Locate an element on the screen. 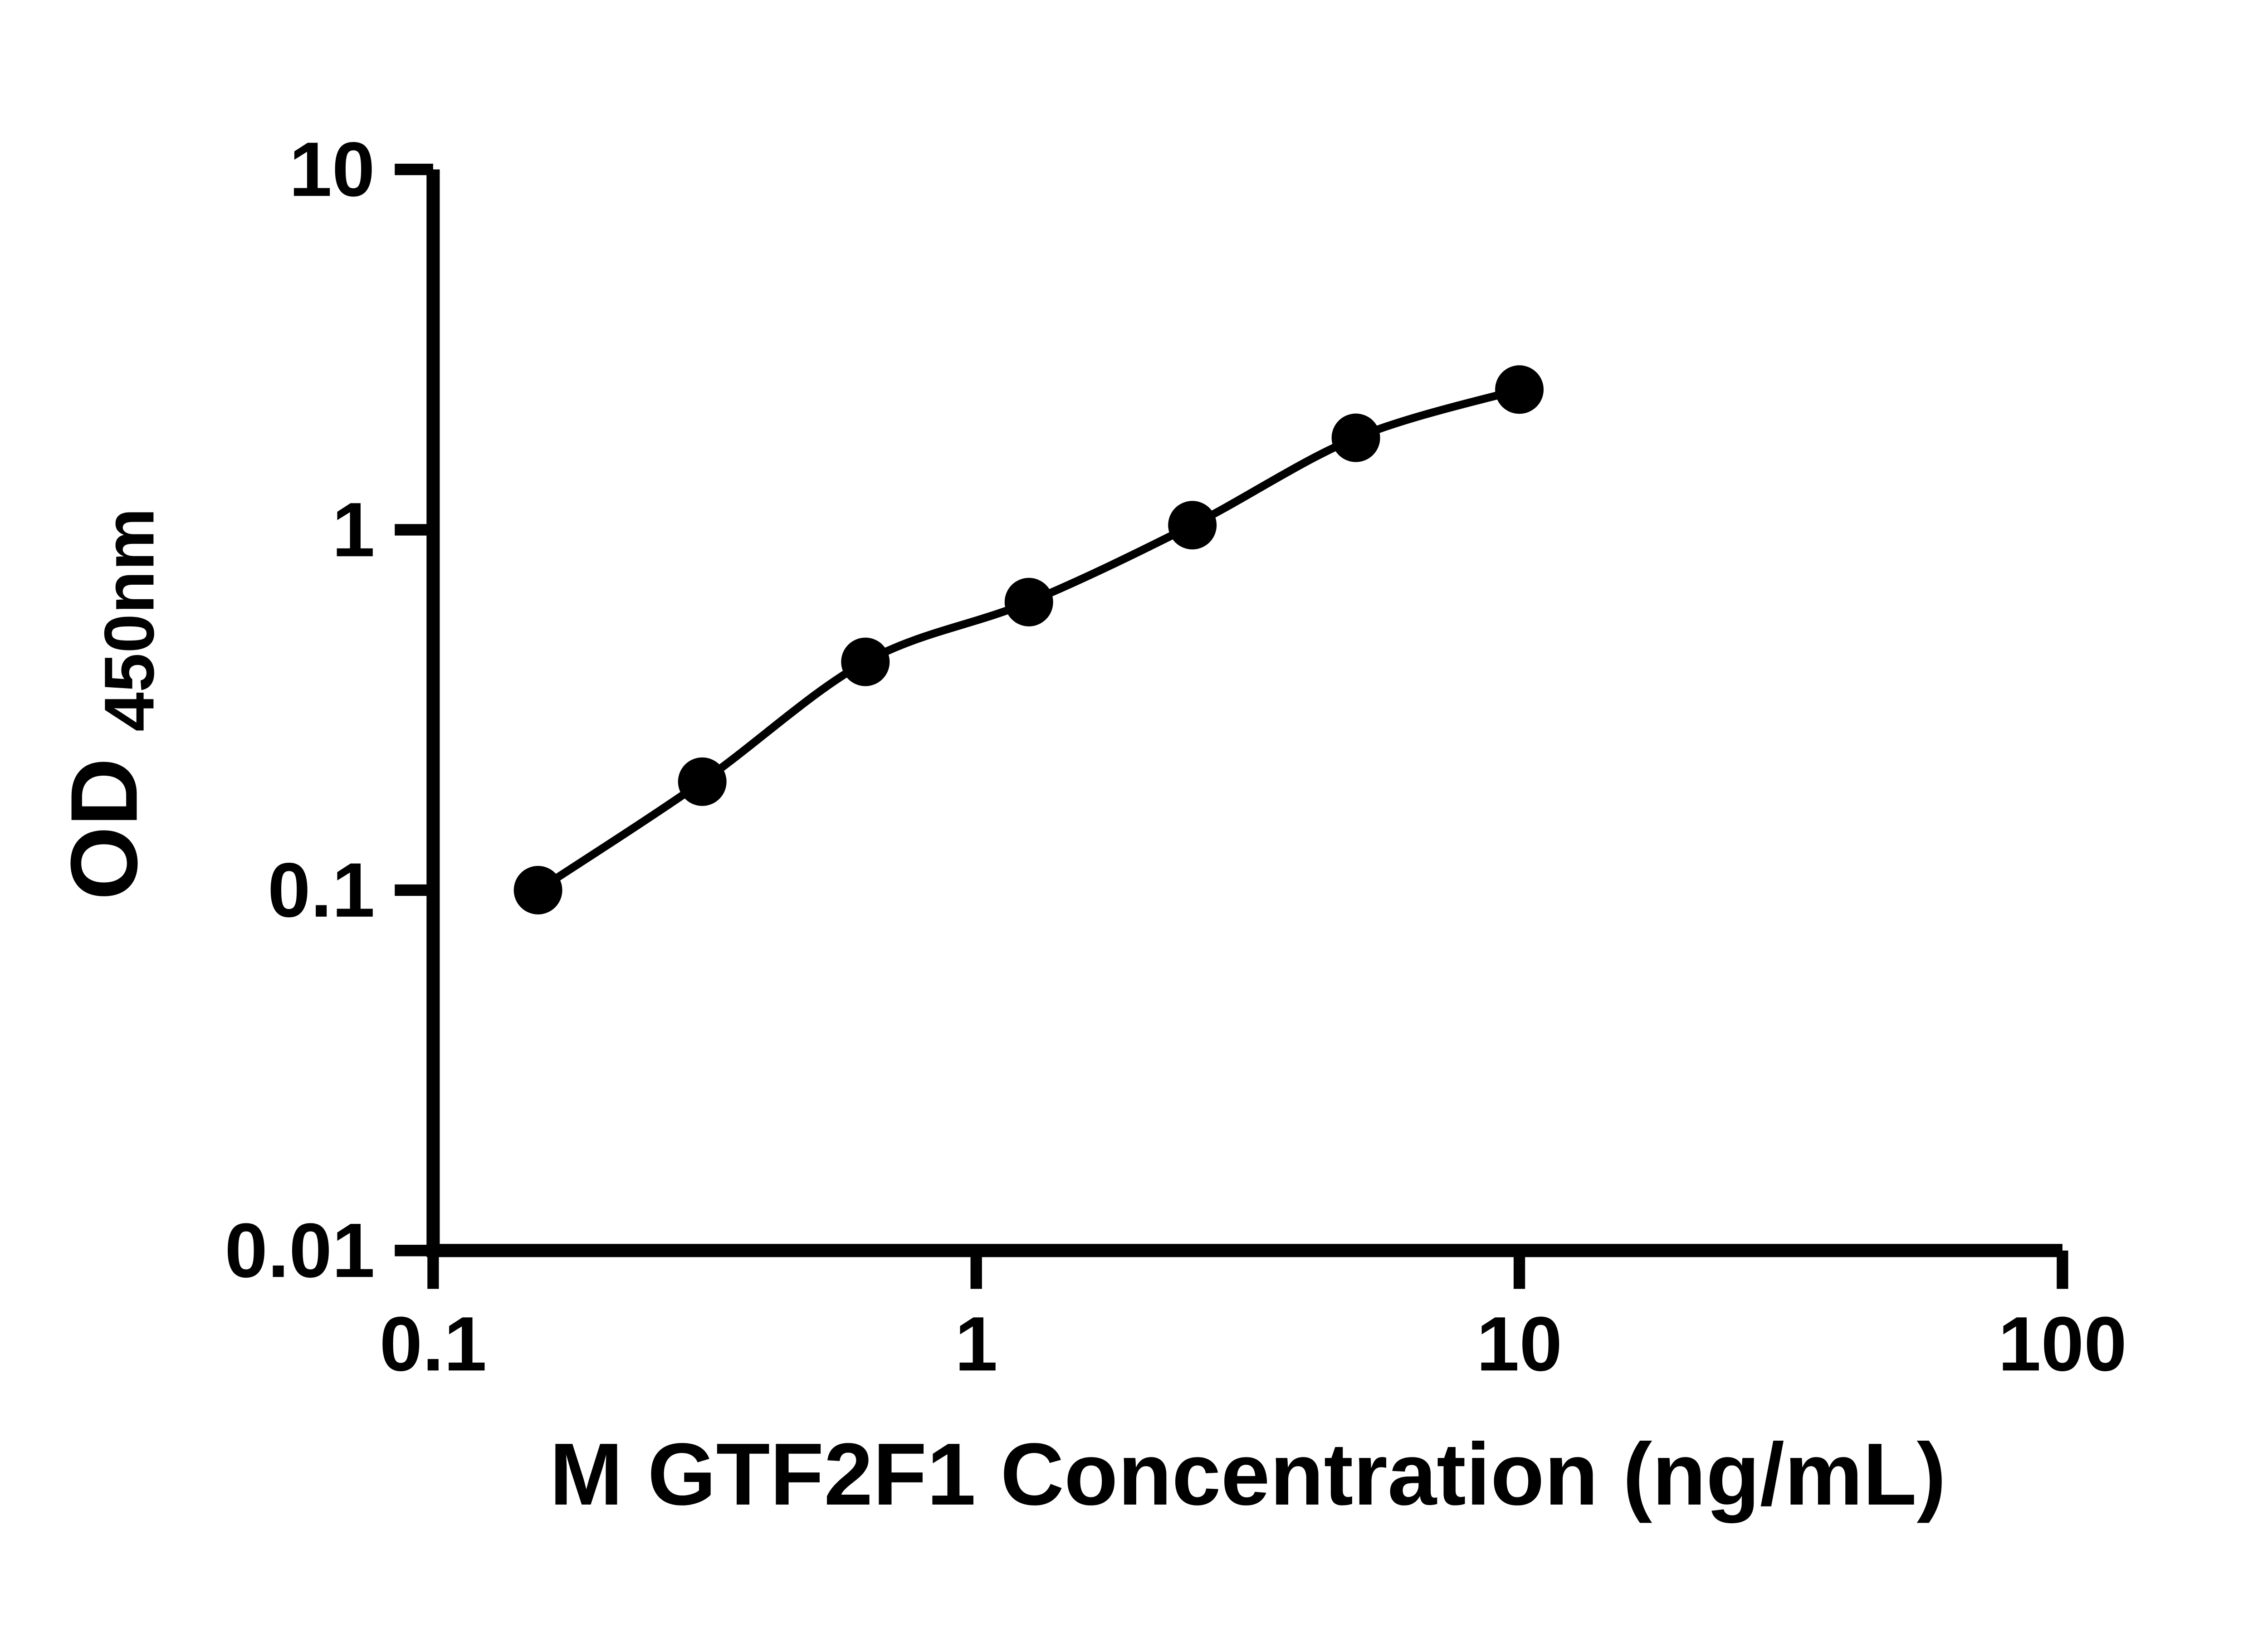 The height and width of the screenshot is (1633, 2268). x-tick-label: 100 is located at coordinates (2063, 1344).